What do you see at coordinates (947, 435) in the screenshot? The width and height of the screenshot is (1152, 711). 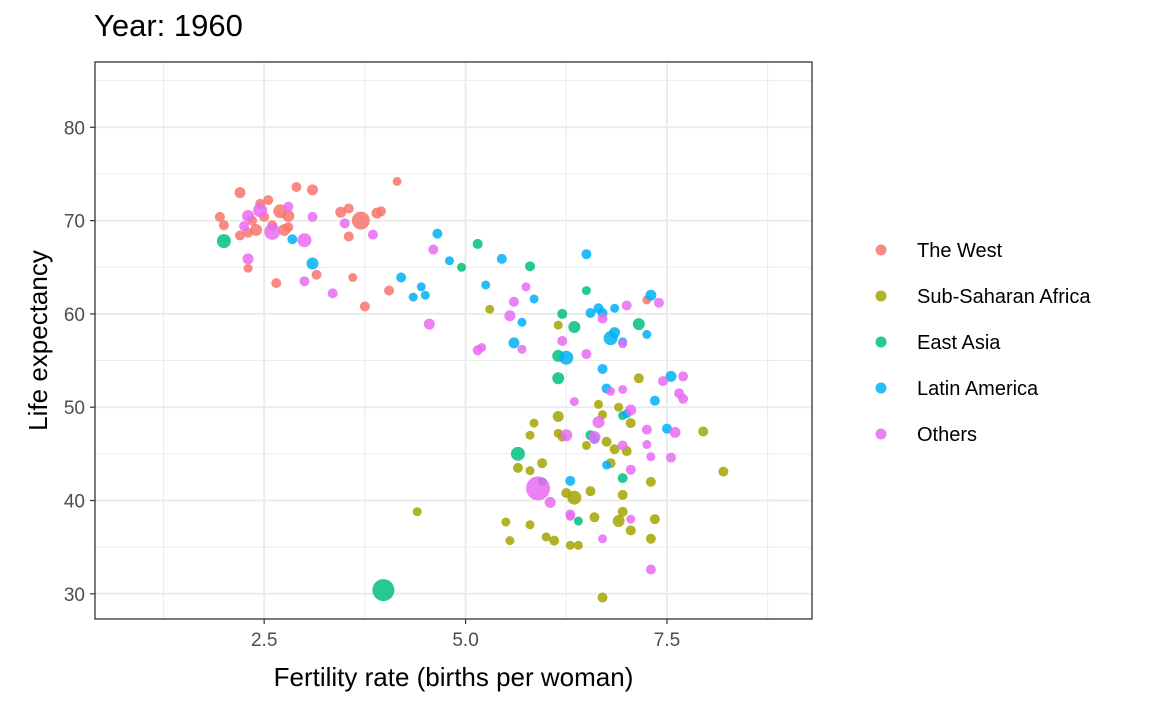 I see `legend-label: Others` at bounding box center [947, 435].